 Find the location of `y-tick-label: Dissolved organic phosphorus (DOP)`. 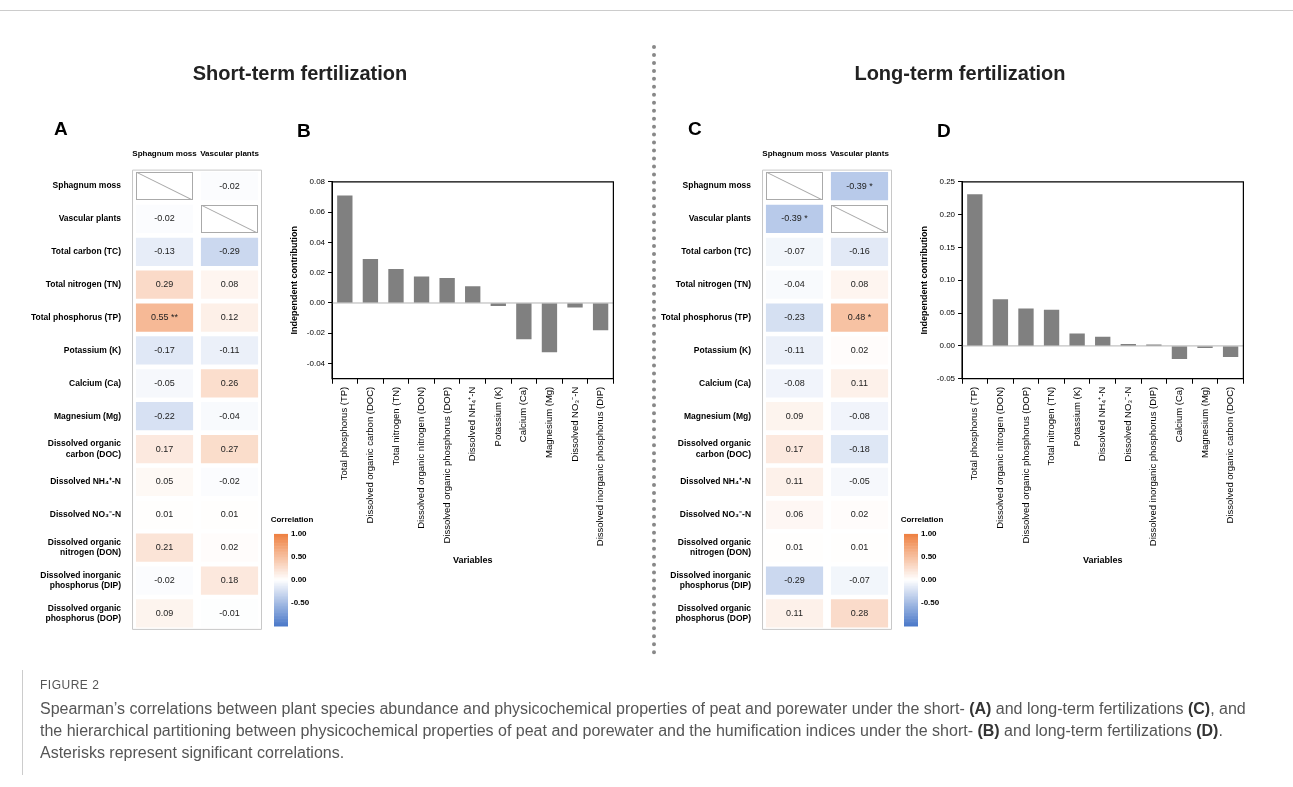

y-tick-label: Dissolved organic phosphorus (DOP) is located at coordinates (713, 612).